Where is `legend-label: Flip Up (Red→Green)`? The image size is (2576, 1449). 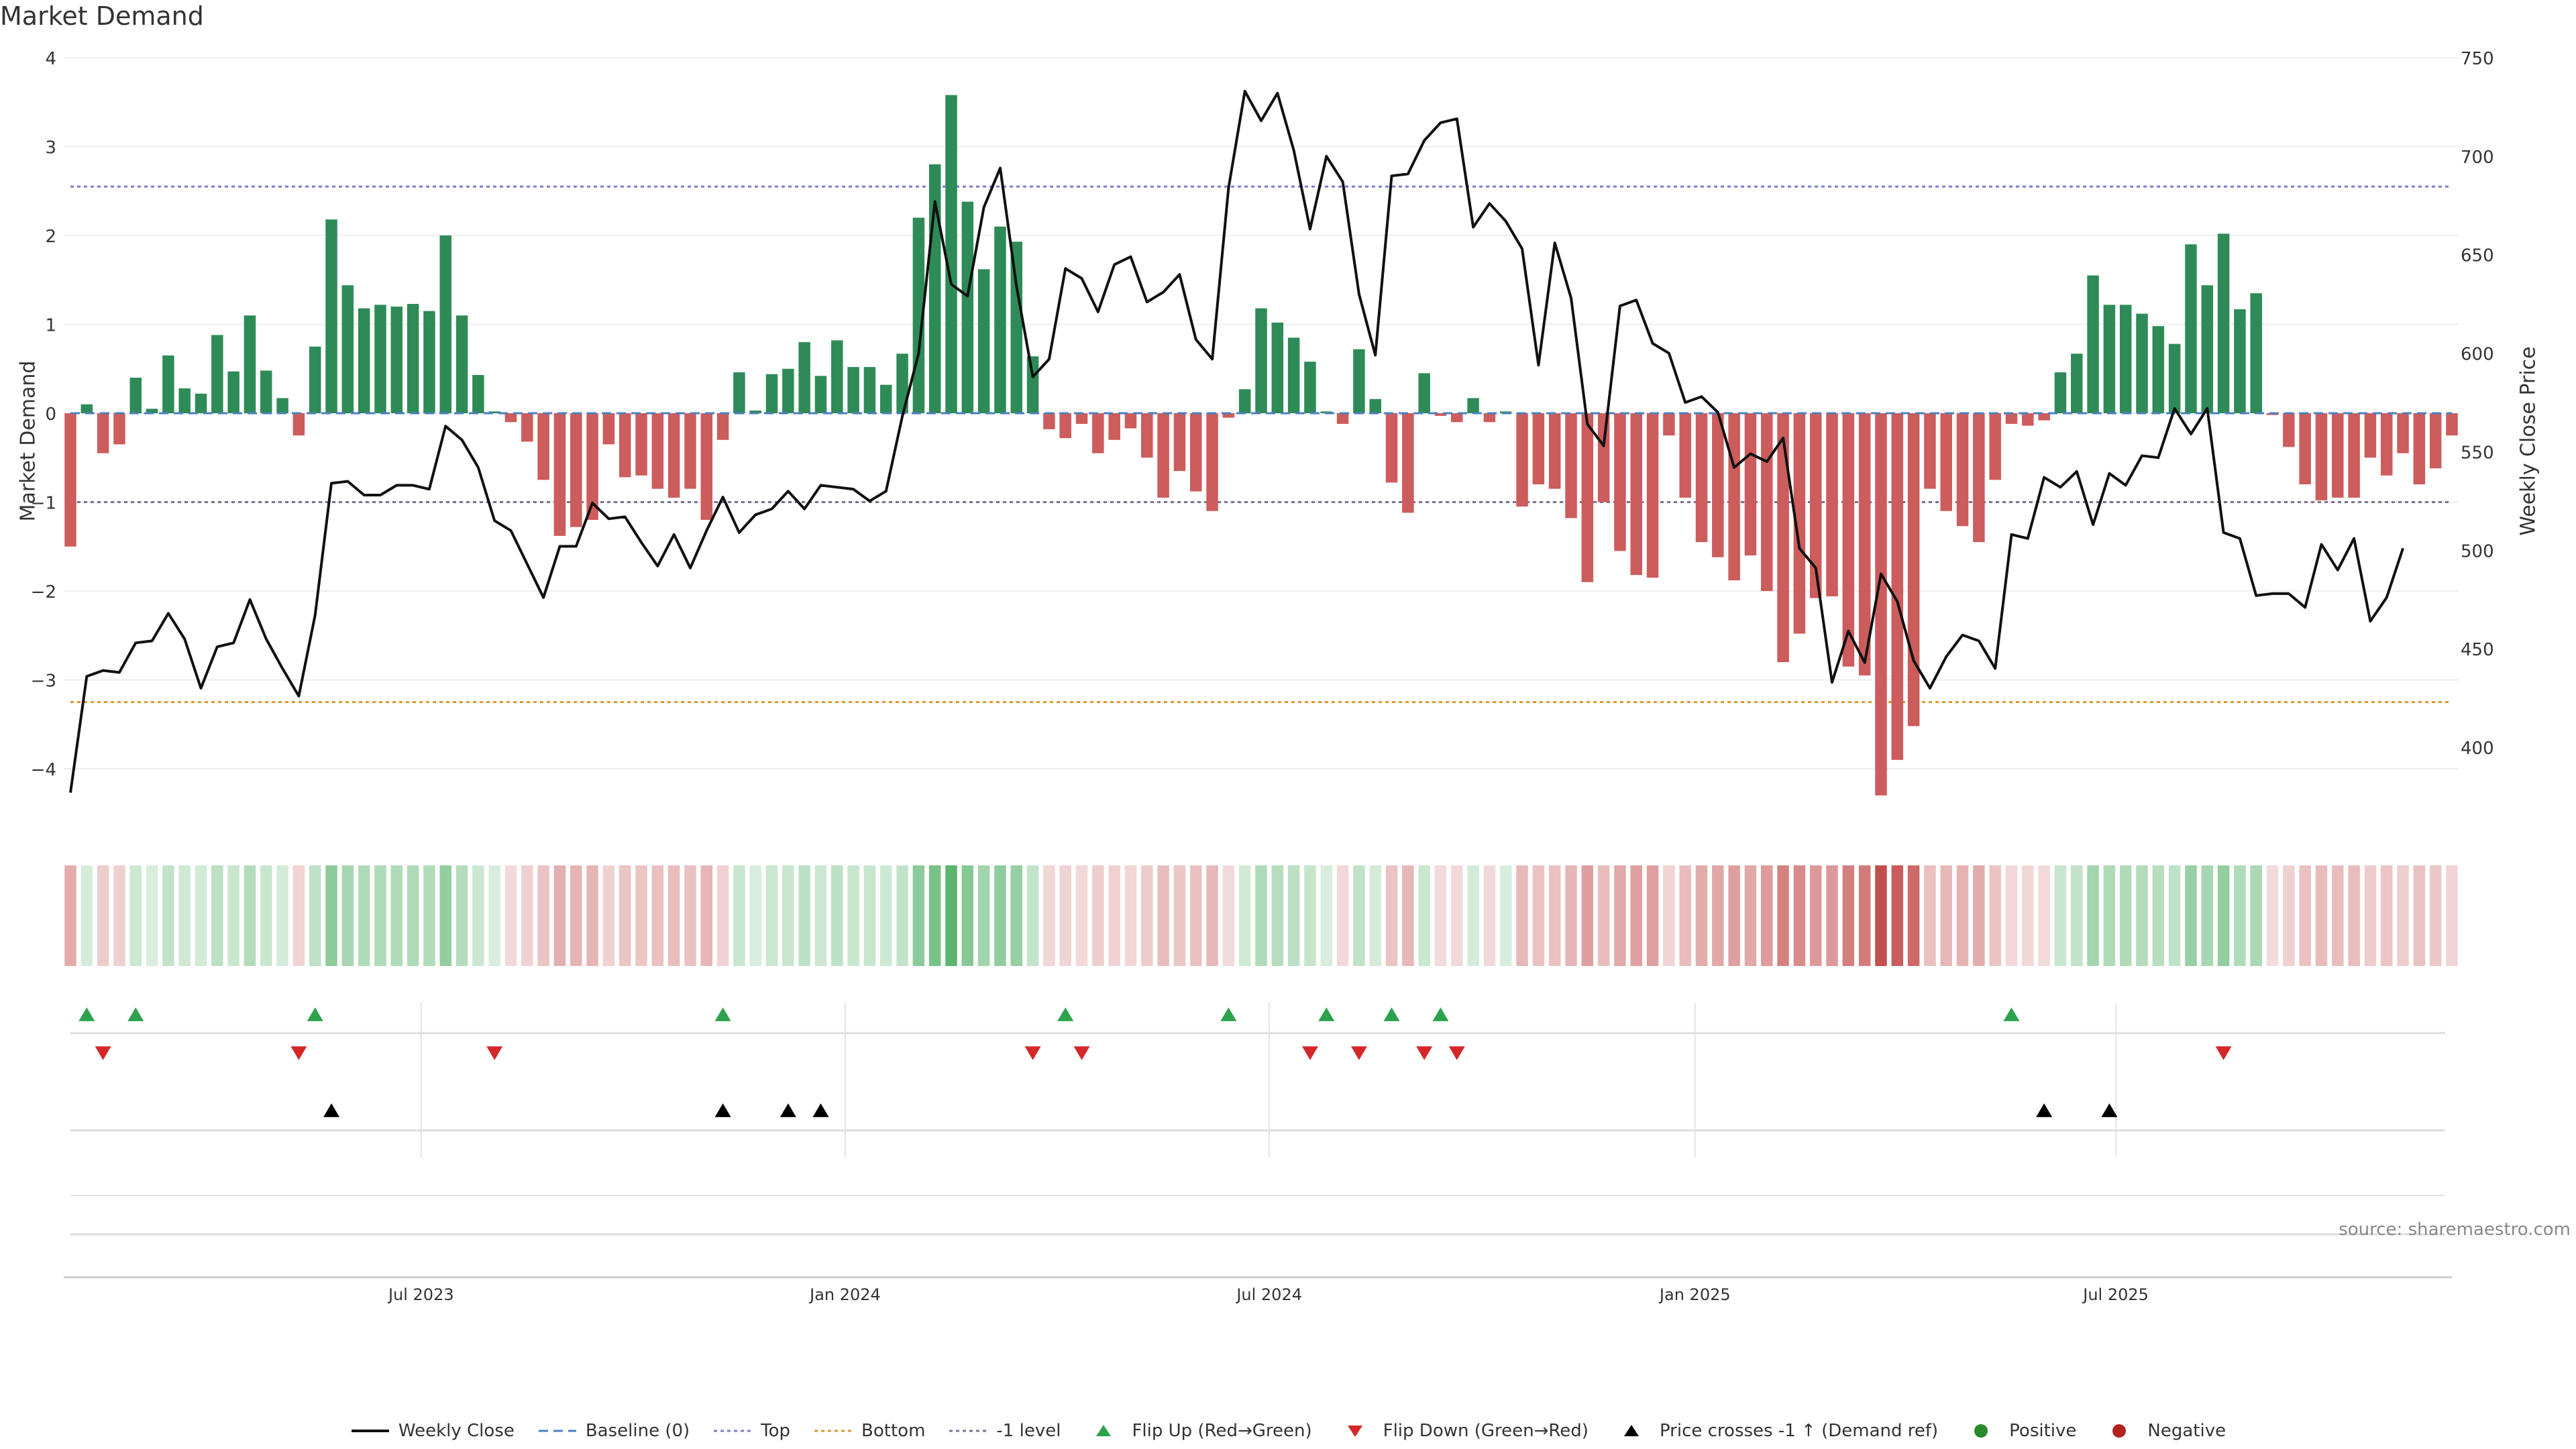
legend-label: Flip Up (Red→Green) is located at coordinates (1222, 1431).